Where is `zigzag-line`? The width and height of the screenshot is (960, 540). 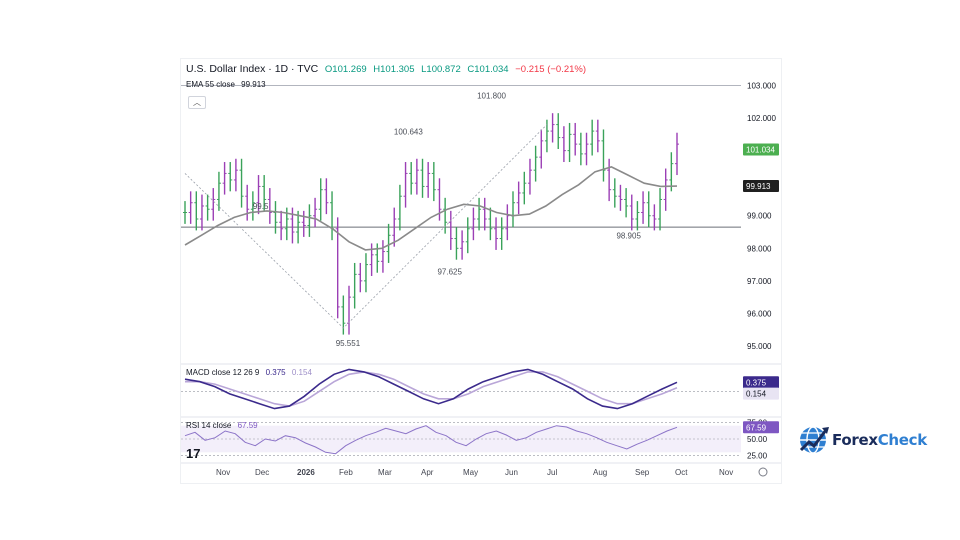 zigzag-line is located at coordinates (366, 226).